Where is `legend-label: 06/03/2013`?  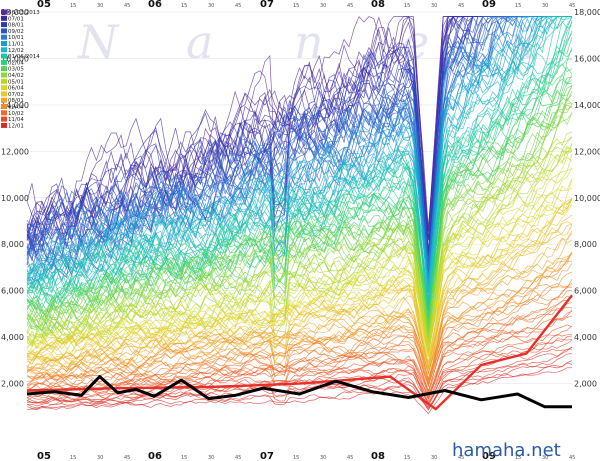 legend-label: 06/03/2013 is located at coordinates (24, 13).